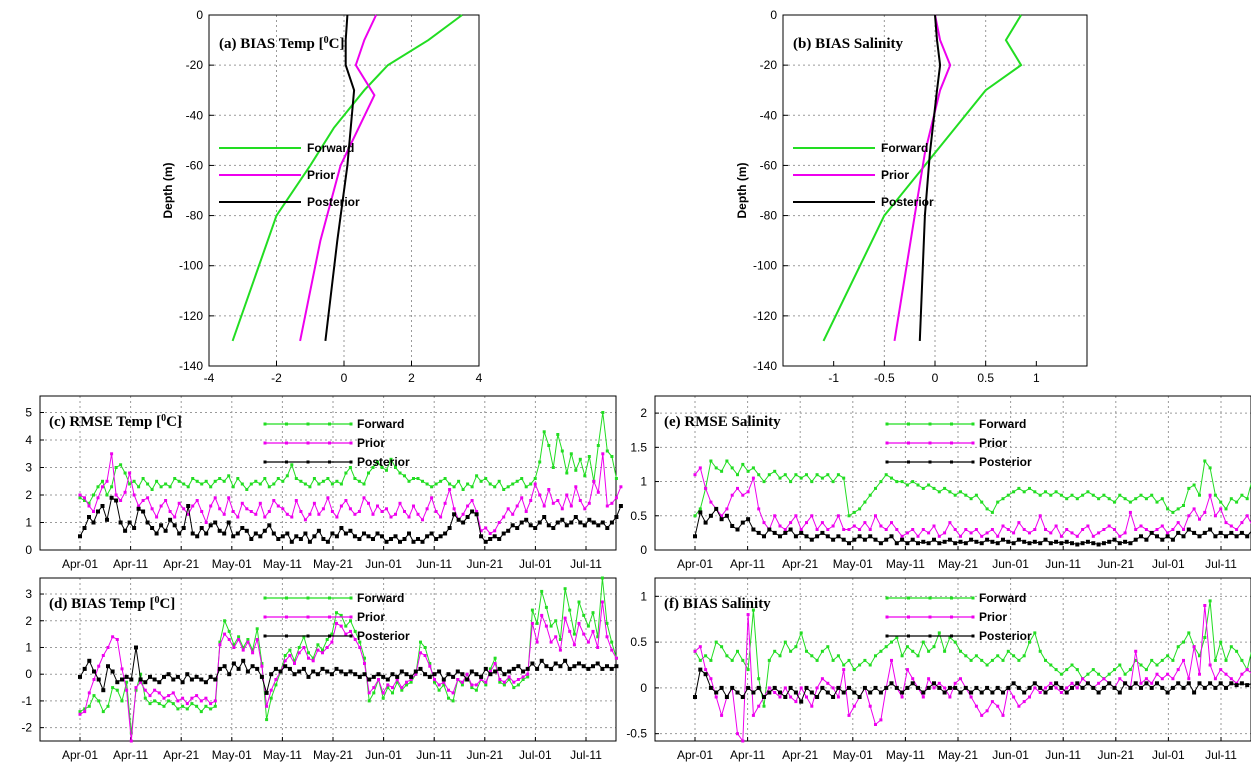 The image size is (1251, 765). I want to click on x-tick-label: -0.5, so click(884, 378).